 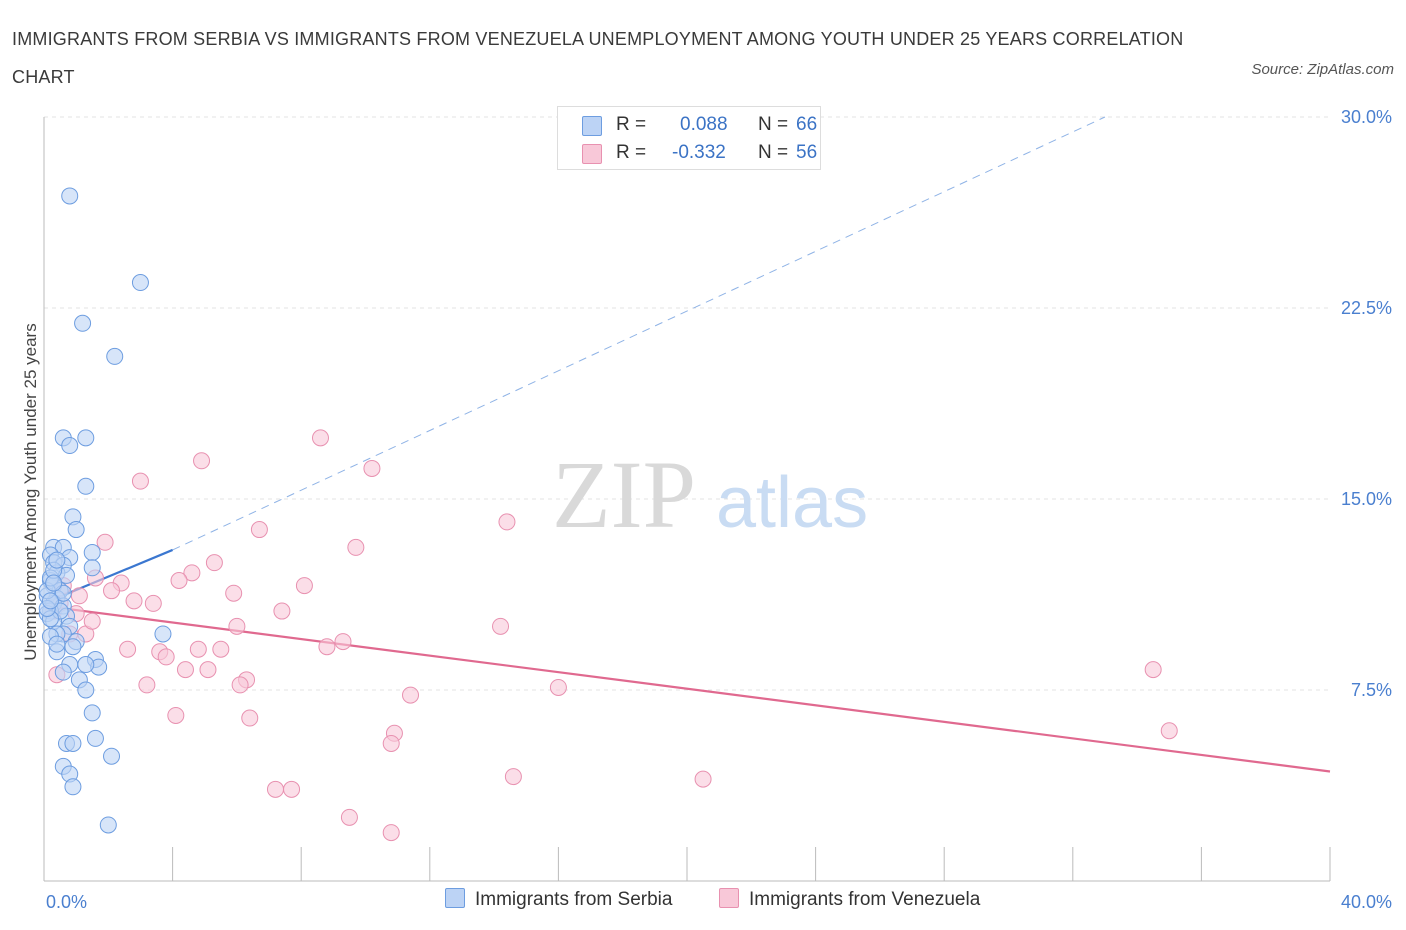 I want to click on bottom-legend-venezuela: Immigrants from Venezuela, so click(x=849, y=899).